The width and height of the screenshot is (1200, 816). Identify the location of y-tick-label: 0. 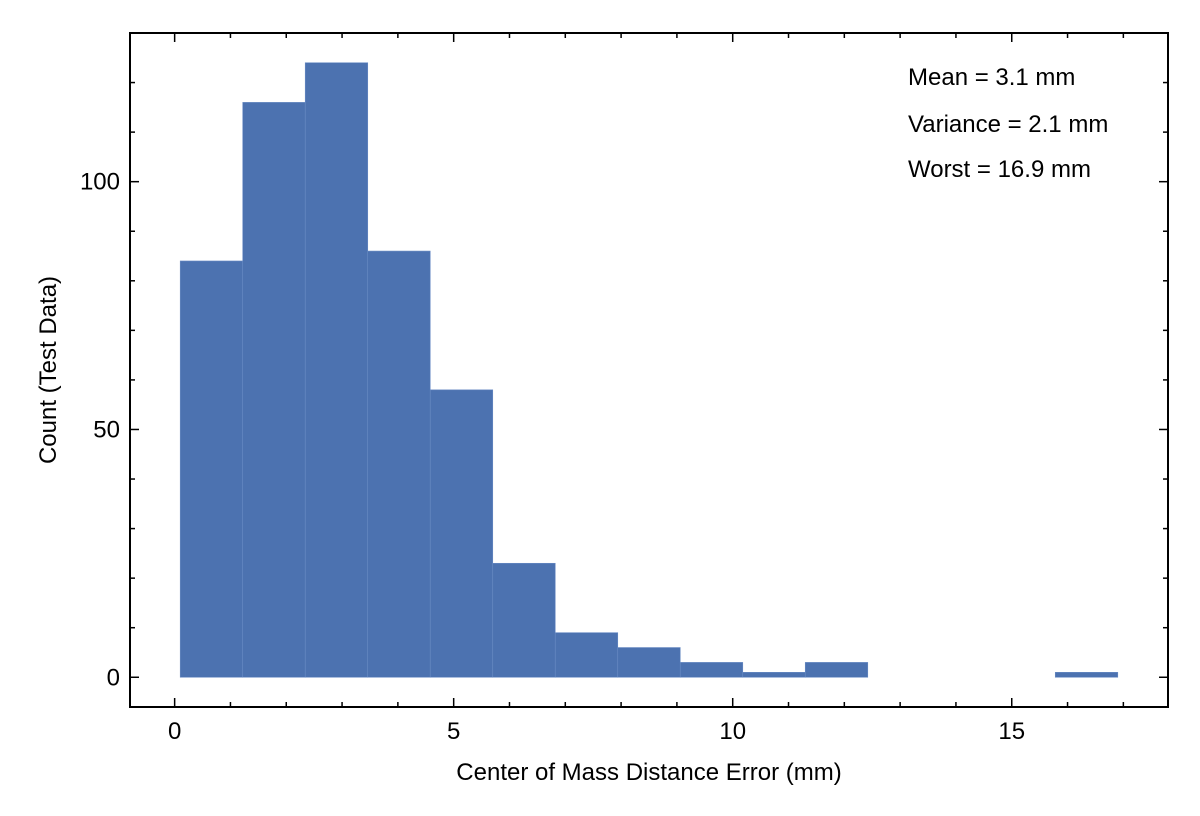
(113, 677).